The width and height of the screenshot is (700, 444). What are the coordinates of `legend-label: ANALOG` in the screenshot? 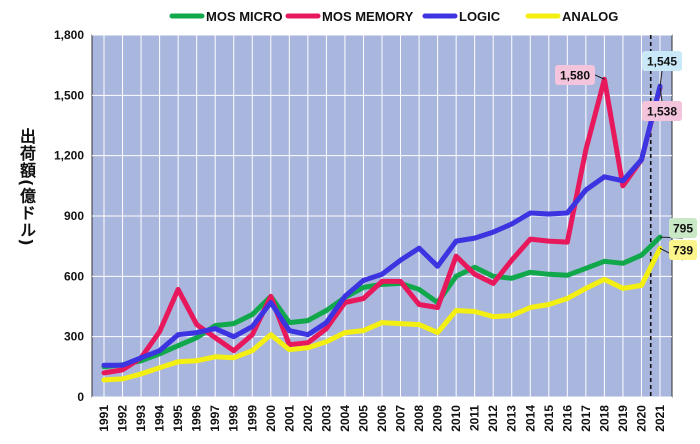 It's located at (590, 16).